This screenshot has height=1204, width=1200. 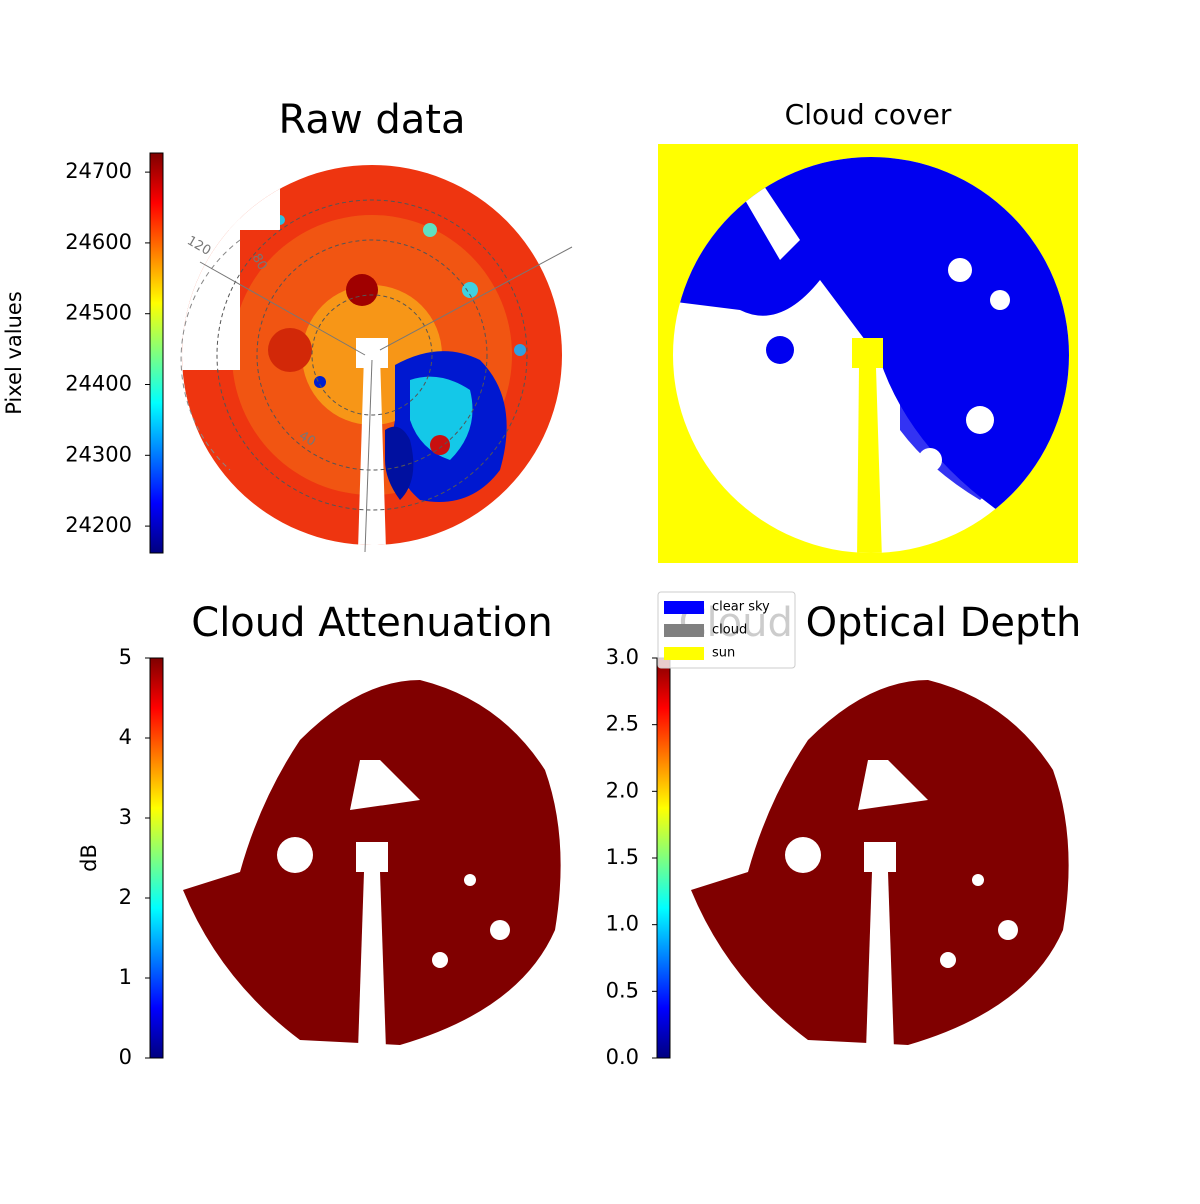 I want to click on legend-label: sun, so click(x=723, y=653).